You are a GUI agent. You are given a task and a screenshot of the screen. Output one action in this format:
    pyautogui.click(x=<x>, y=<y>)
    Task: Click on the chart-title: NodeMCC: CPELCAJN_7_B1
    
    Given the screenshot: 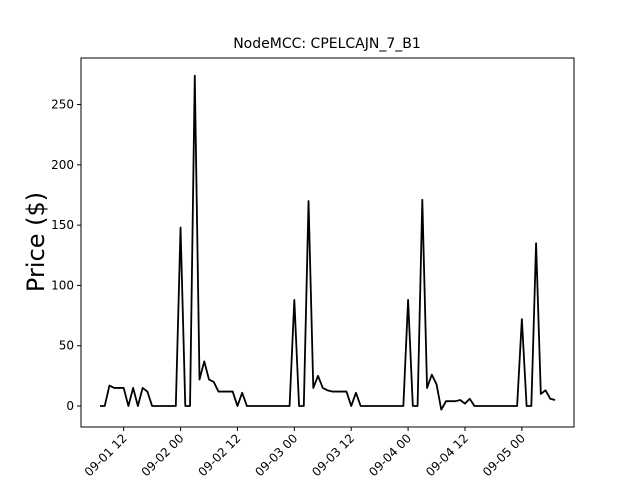 What is the action you would take?
    pyautogui.click(x=327, y=44)
    